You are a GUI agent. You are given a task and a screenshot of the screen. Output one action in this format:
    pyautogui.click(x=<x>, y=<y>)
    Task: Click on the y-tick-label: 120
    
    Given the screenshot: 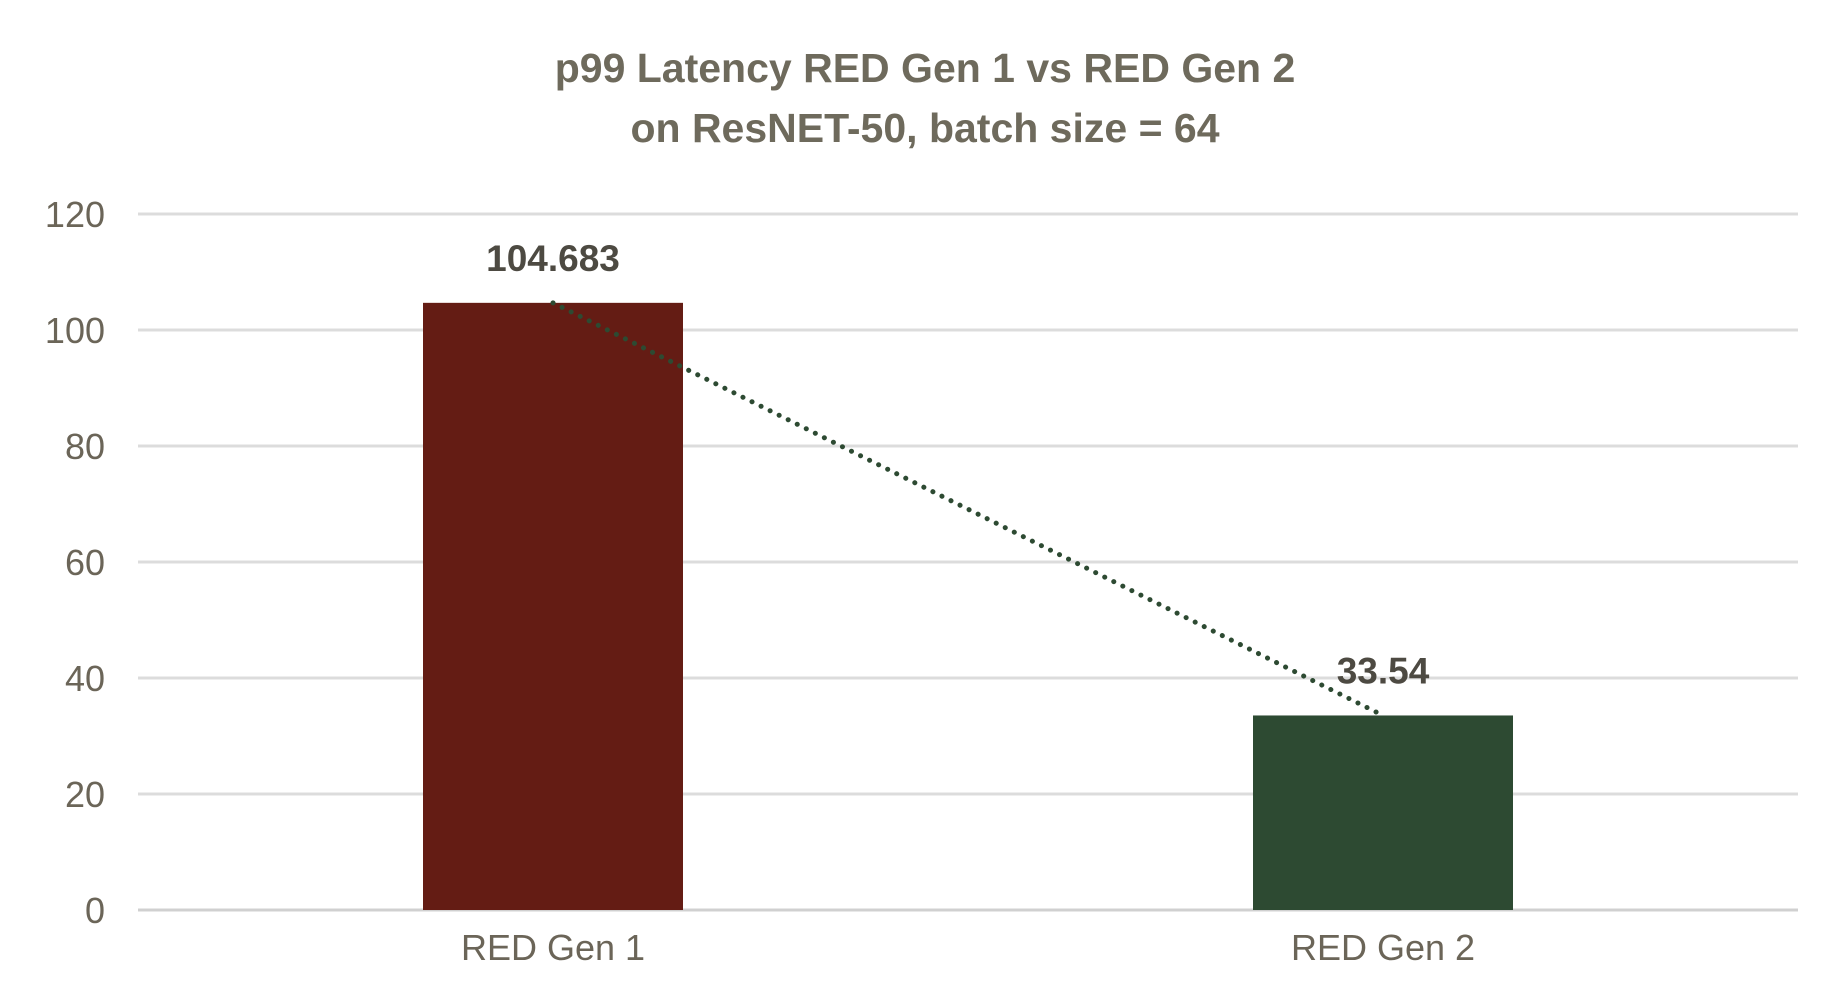 What is the action you would take?
    pyautogui.click(x=75, y=214)
    